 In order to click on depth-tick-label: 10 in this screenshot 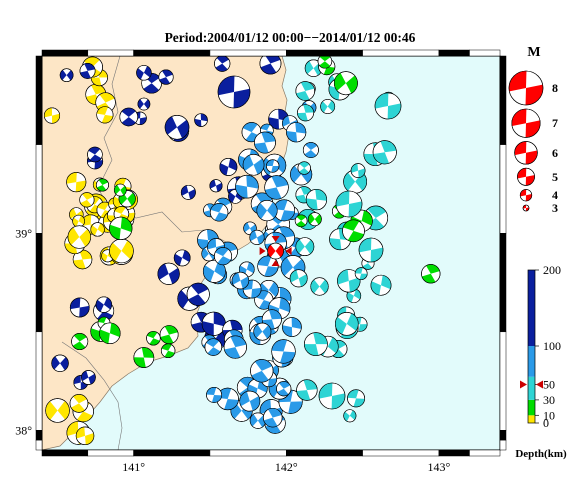, I will do `click(549, 415)`.